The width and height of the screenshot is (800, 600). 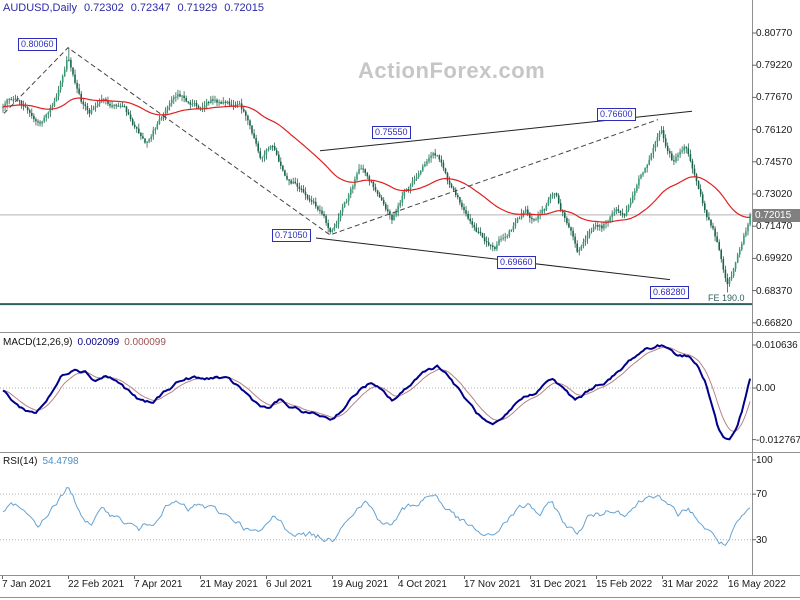 What do you see at coordinates (27, 584) in the screenshot?
I see `date-axis-label: 7 Jan 2021` at bounding box center [27, 584].